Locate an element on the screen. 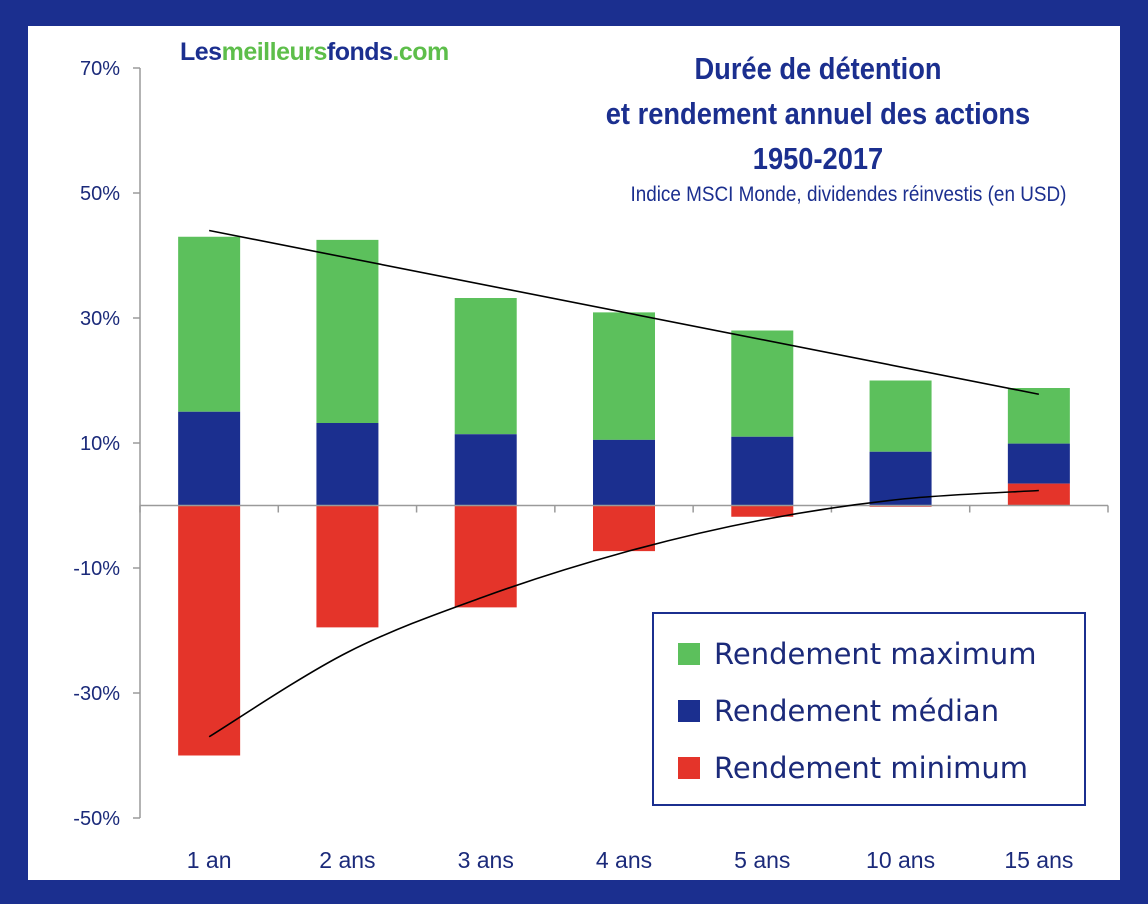  x-tick-label-3: 4 ans is located at coordinates (624, 860).